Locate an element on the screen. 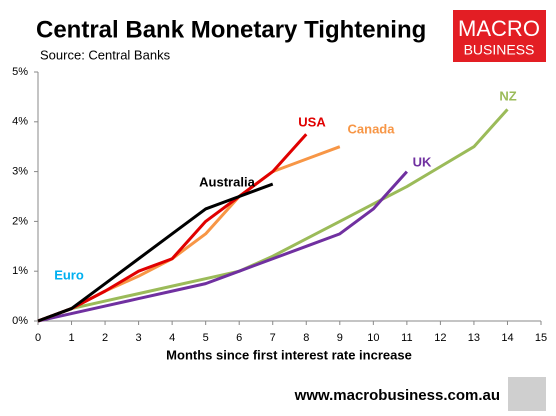 The image size is (556, 416). series-label: Canada is located at coordinates (372, 128).